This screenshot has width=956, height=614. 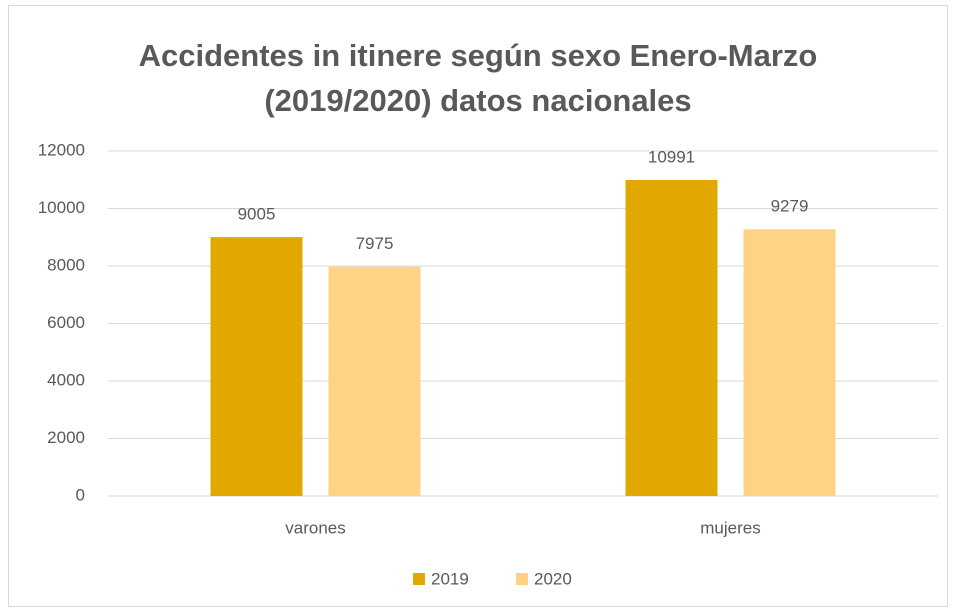 What do you see at coordinates (80, 494) in the screenshot?
I see `y-tick-label: 0` at bounding box center [80, 494].